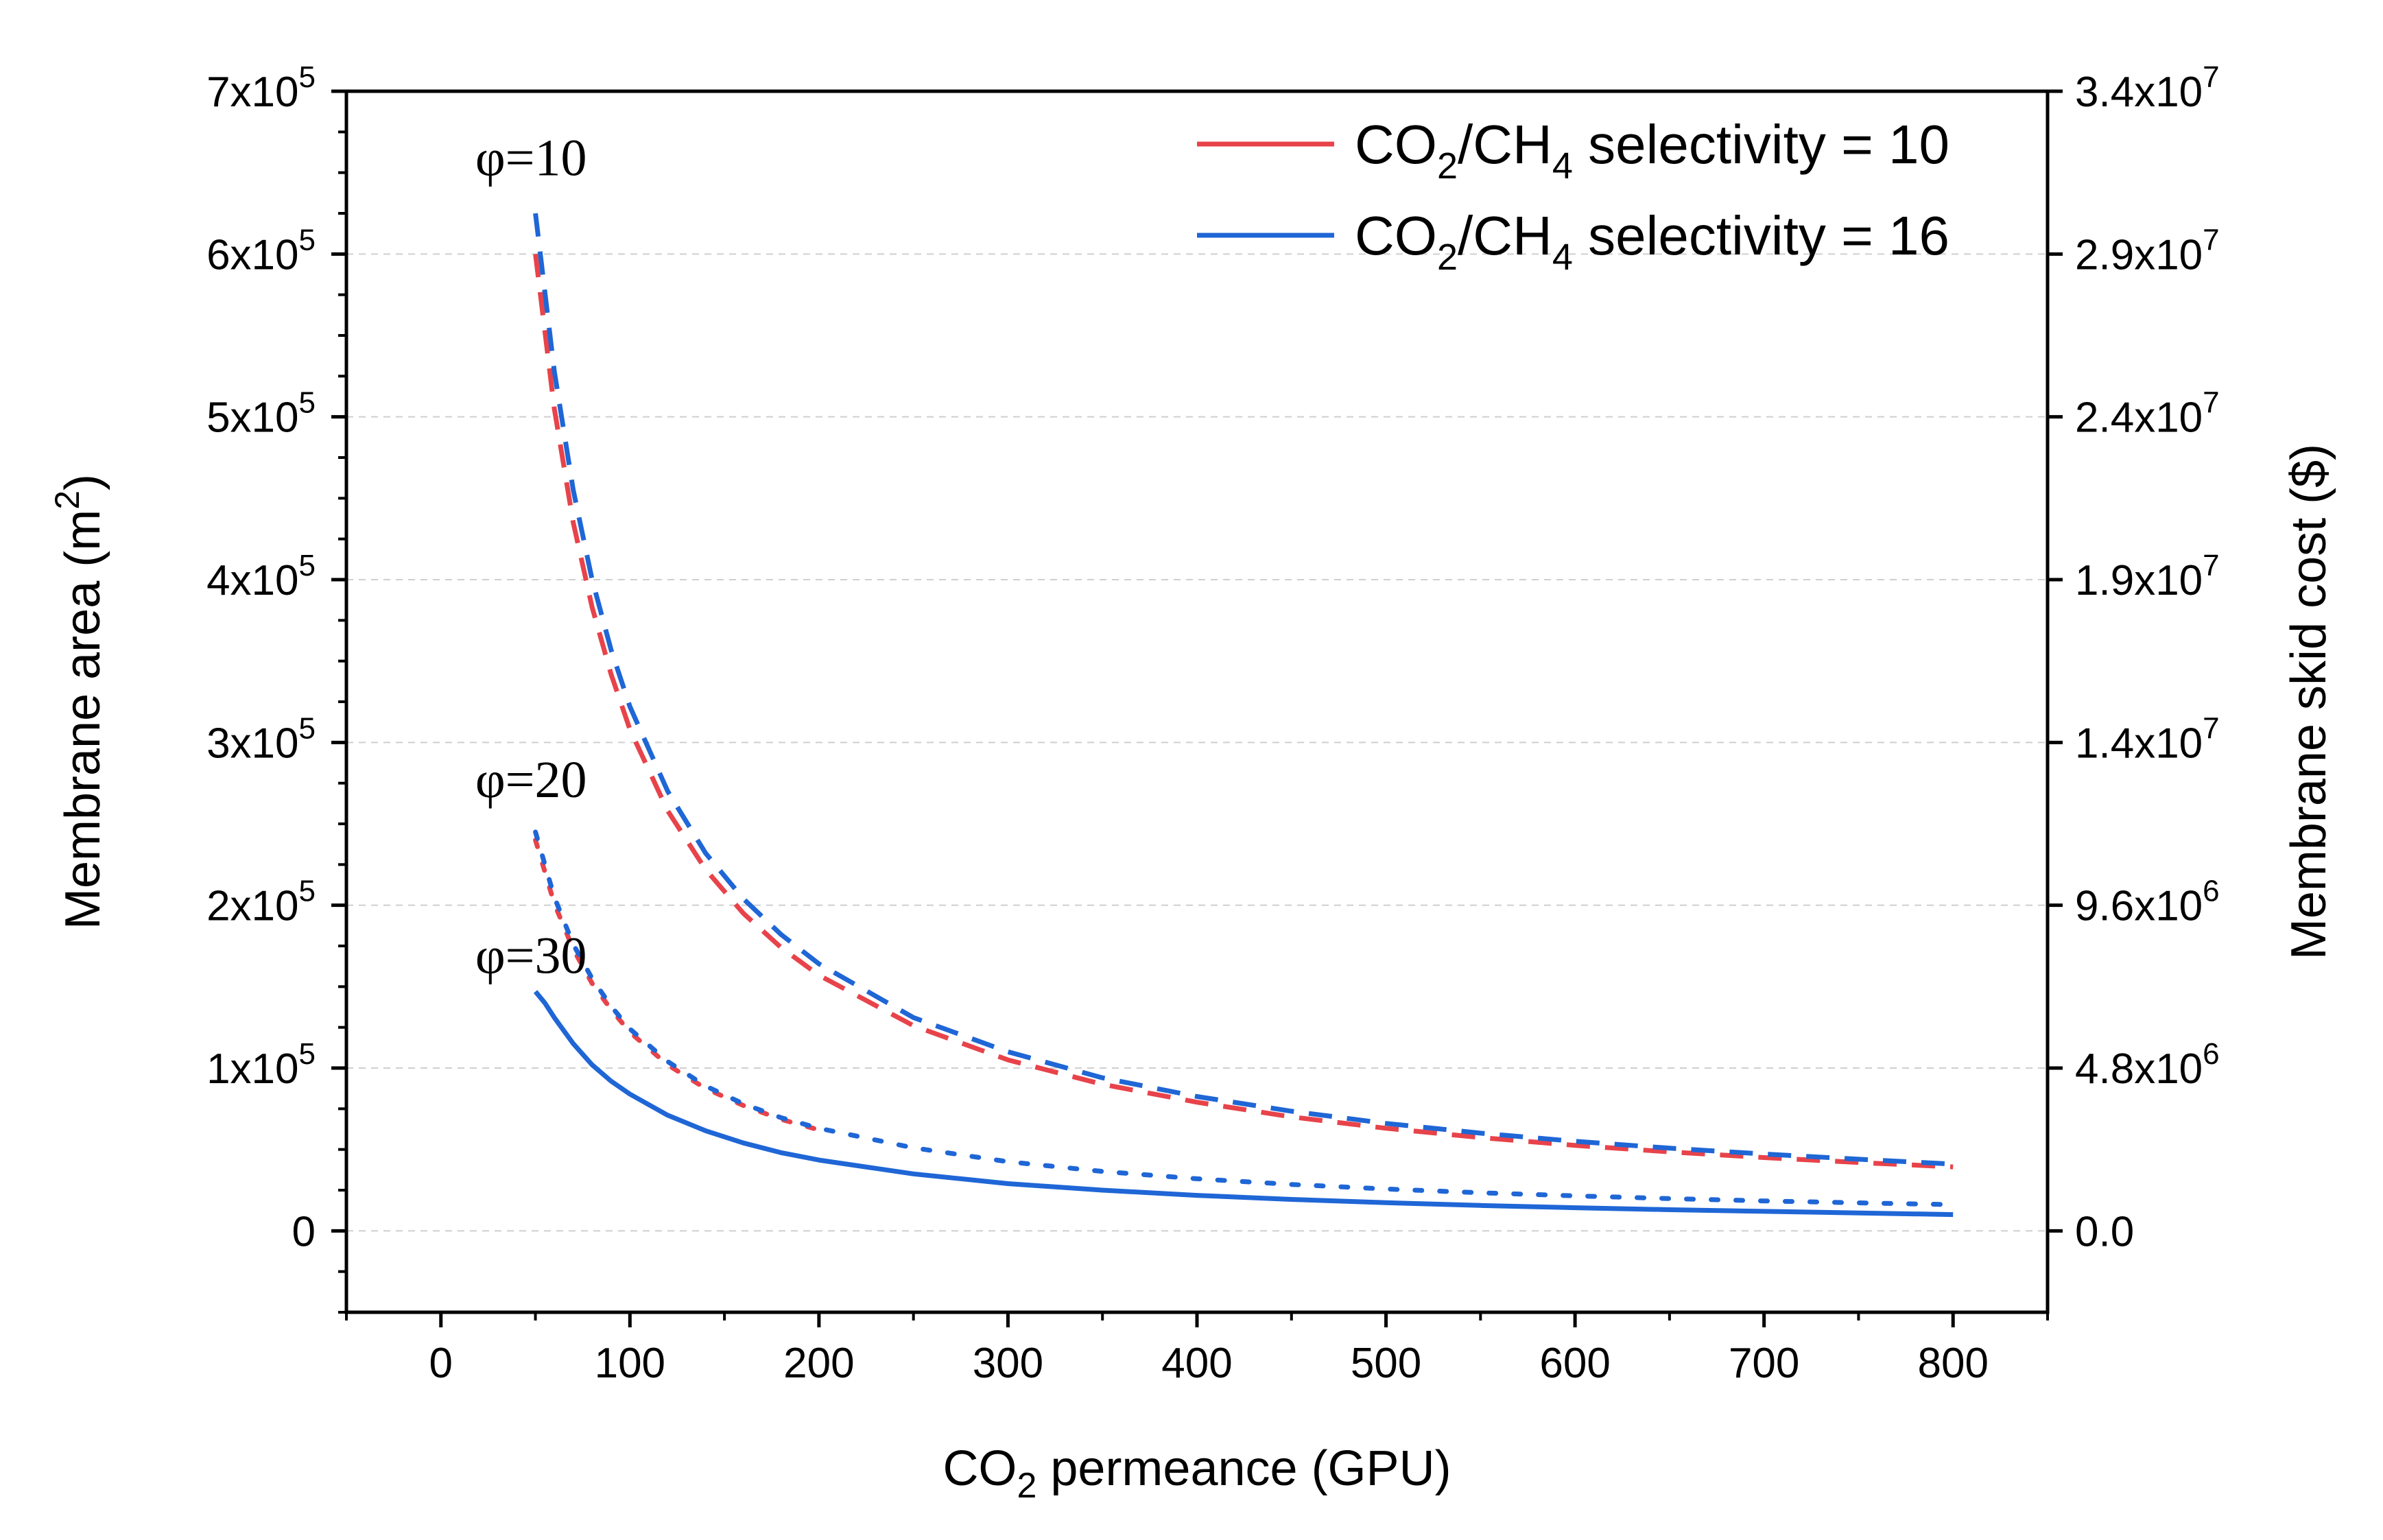 The image size is (2383, 1540). Describe the element at coordinates (2308, 702) in the screenshot. I see `right-y-axis-title: Membrane skid cost ($)` at that location.